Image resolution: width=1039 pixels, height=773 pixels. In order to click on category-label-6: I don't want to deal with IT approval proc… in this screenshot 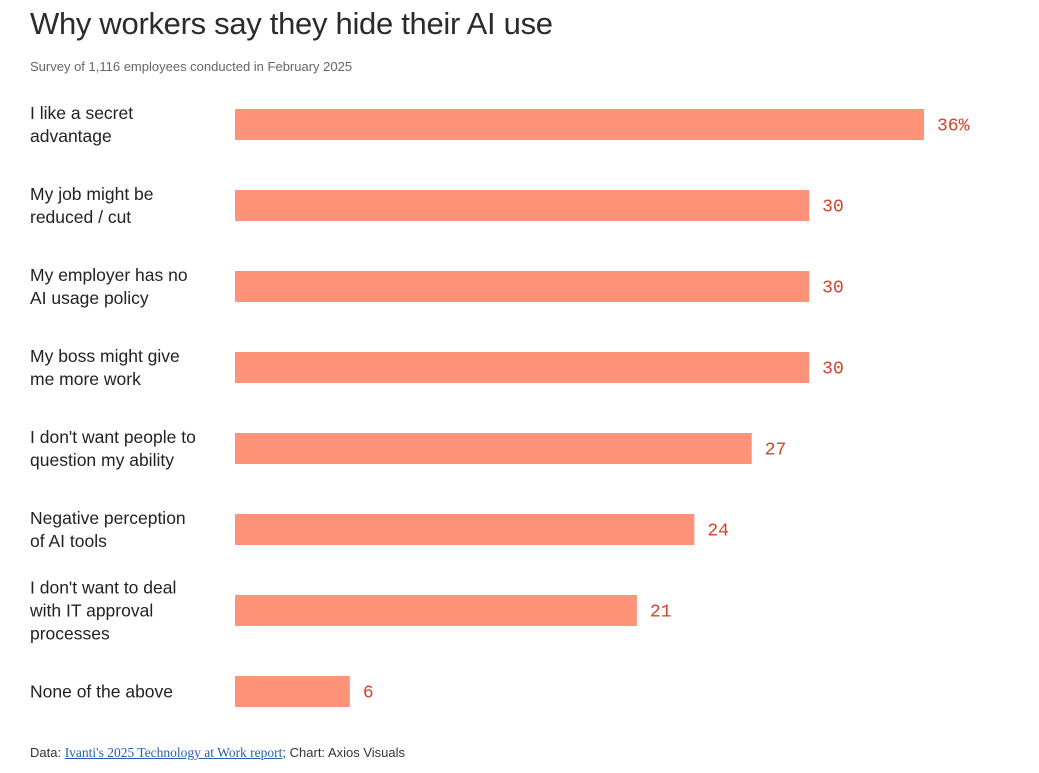, I will do `click(102, 611)`.